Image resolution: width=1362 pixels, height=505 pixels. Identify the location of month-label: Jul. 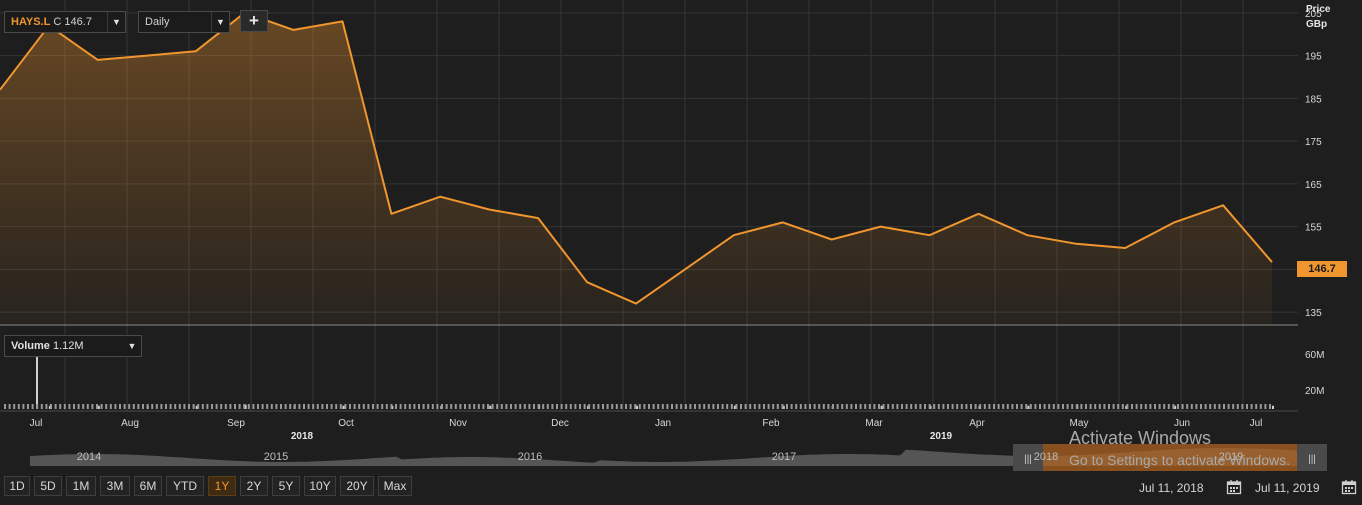
(1256, 423).